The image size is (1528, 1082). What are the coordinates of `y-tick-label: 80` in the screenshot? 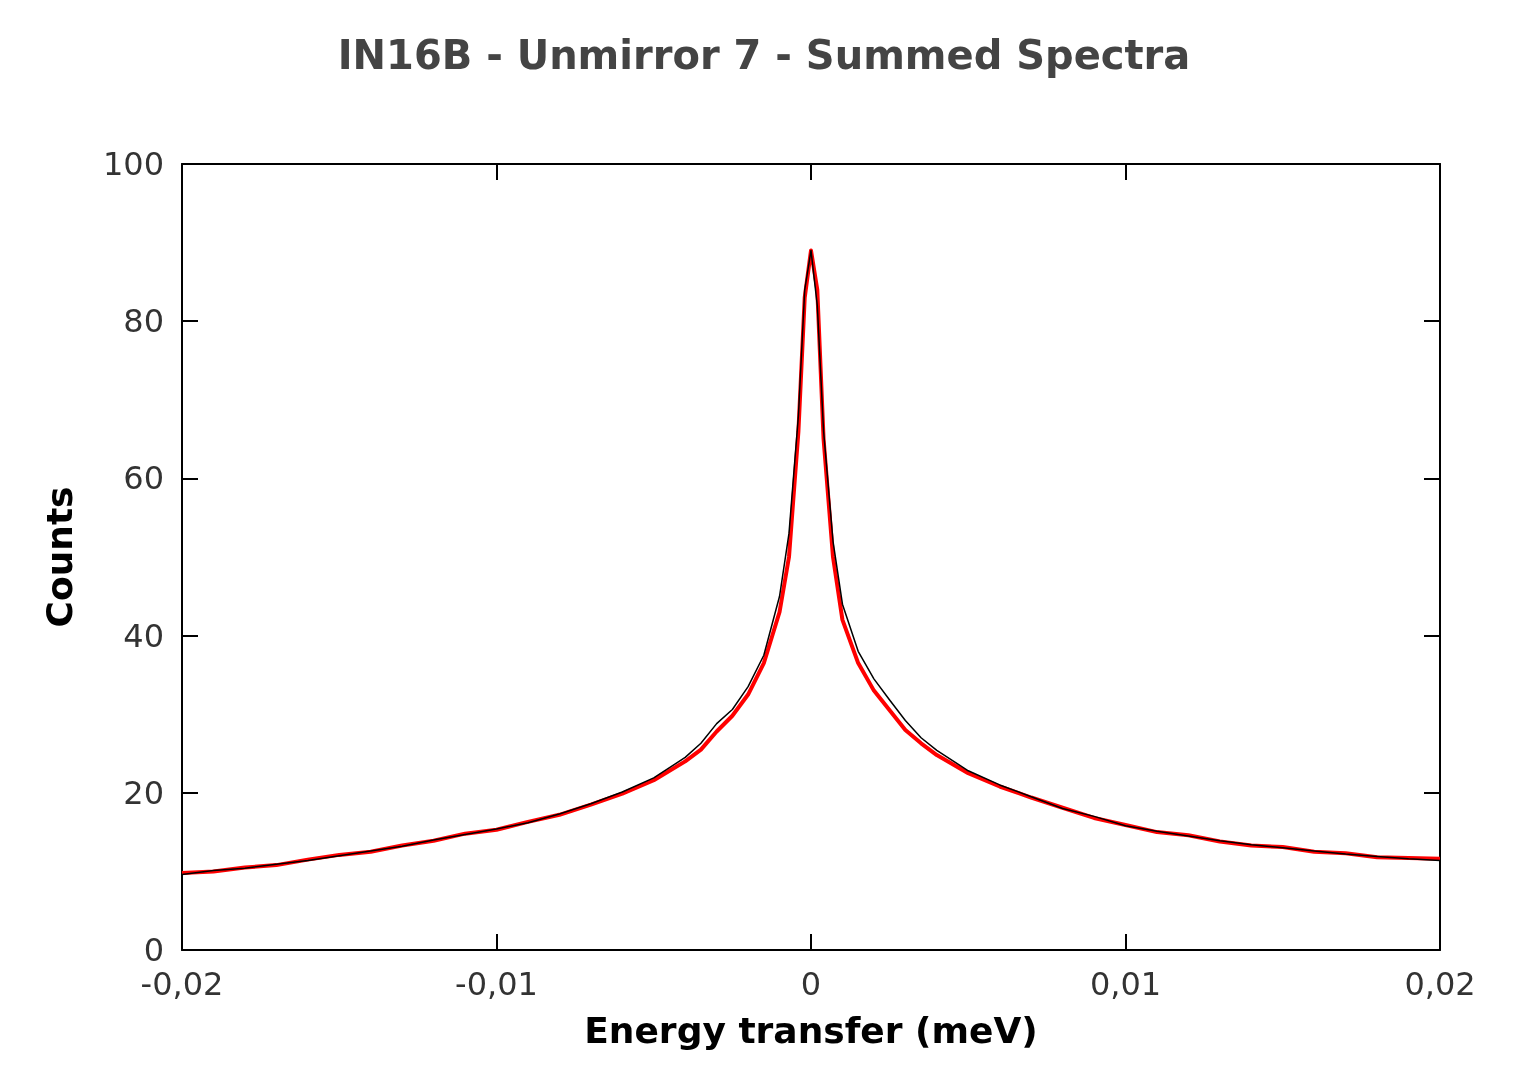 It's located at (143, 321).